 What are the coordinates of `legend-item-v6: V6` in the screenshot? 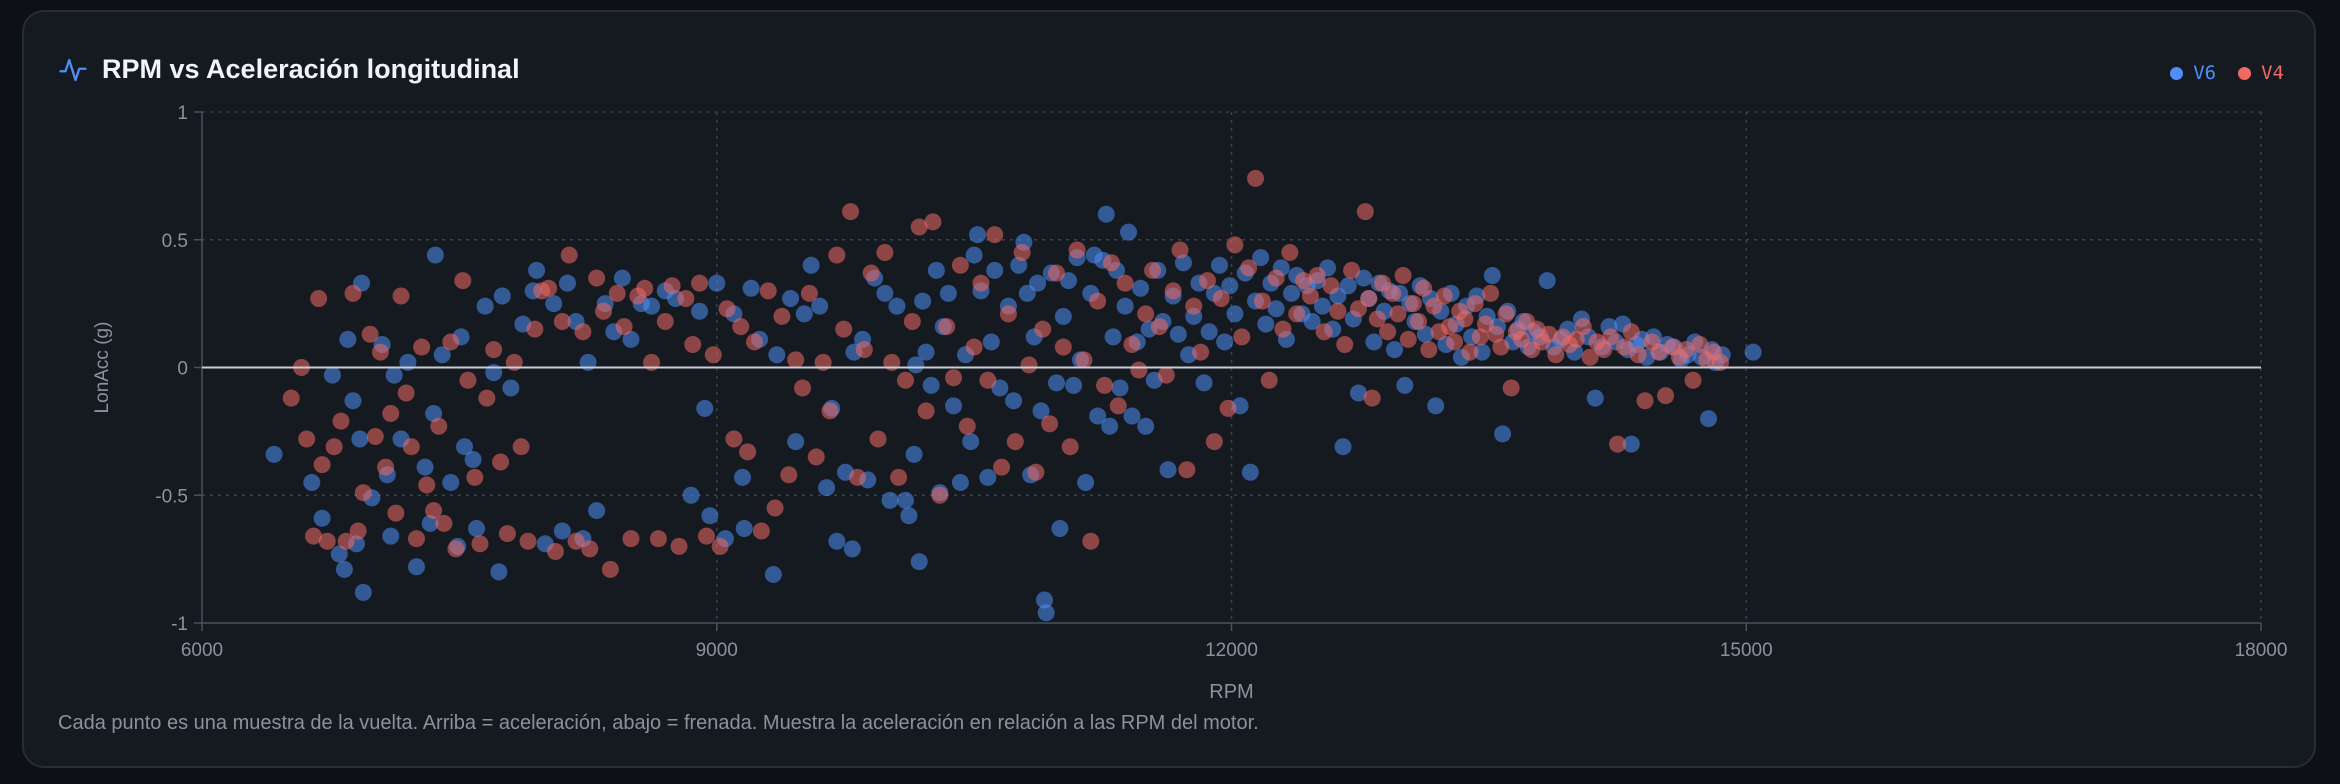 It's located at (2193, 73).